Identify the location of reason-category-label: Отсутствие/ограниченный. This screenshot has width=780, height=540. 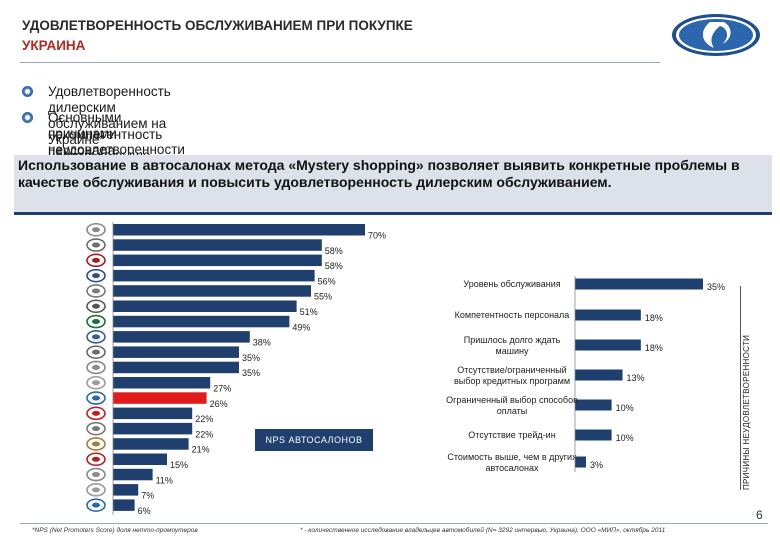
(511, 370).